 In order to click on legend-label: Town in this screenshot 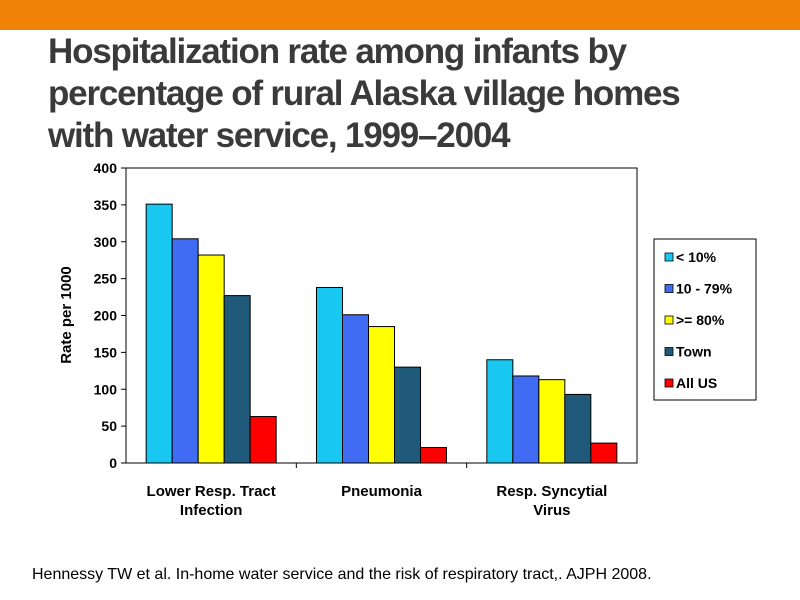, I will do `click(694, 352)`.